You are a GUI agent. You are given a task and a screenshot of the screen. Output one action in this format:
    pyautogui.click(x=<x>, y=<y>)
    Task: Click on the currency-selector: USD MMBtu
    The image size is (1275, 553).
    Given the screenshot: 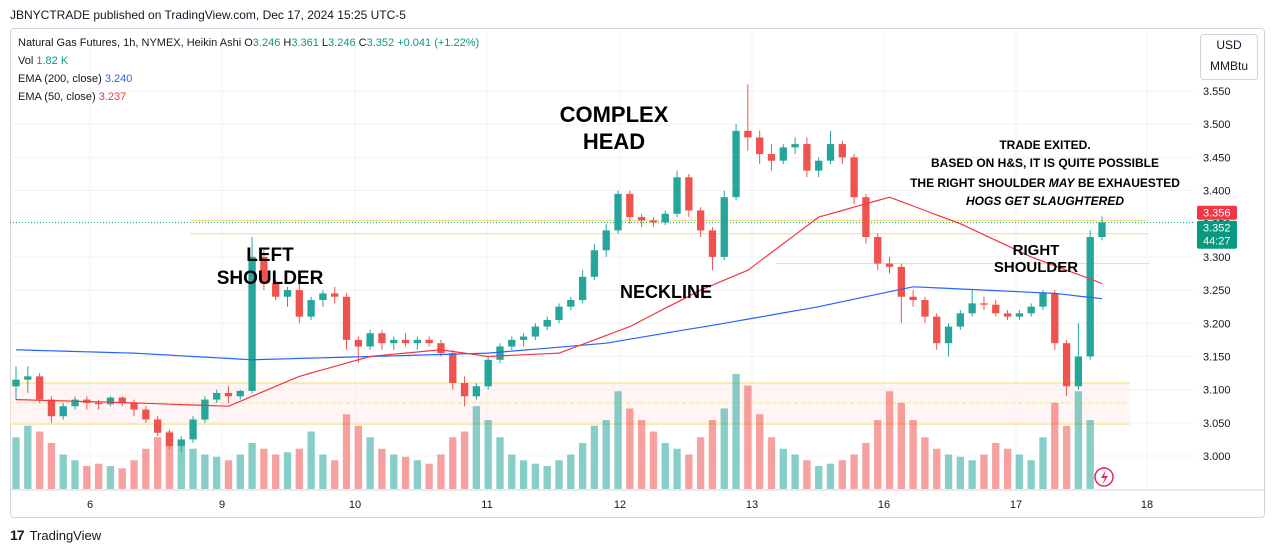 What is the action you would take?
    pyautogui.click(x=1229, y=57)
    